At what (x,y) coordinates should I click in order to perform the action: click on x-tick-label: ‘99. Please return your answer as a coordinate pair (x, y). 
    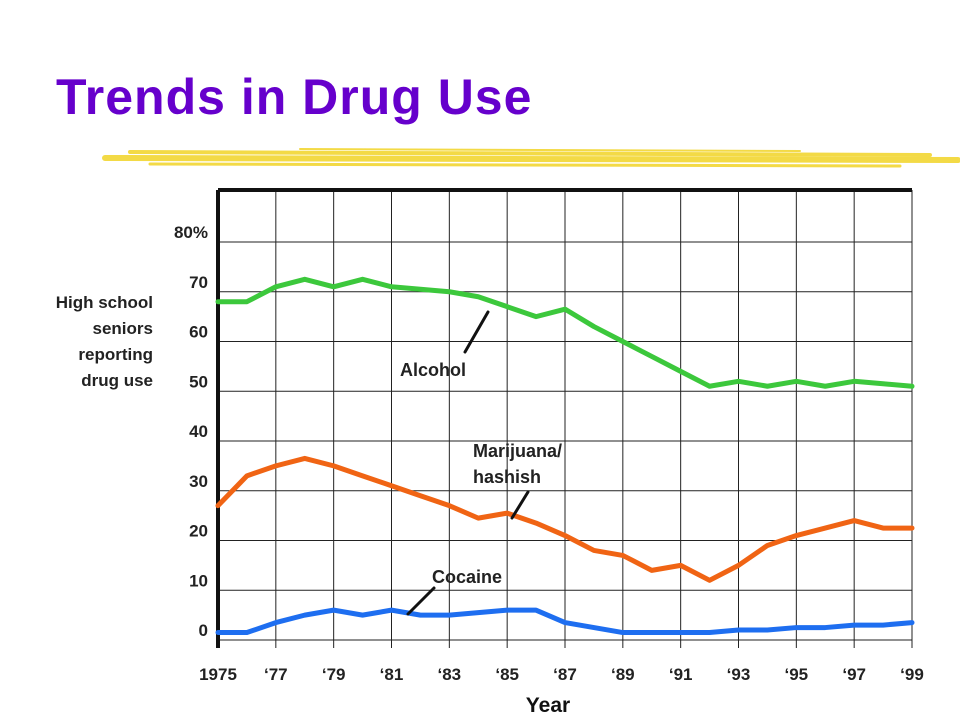
    Looking at the image, I should click on (912, 674).